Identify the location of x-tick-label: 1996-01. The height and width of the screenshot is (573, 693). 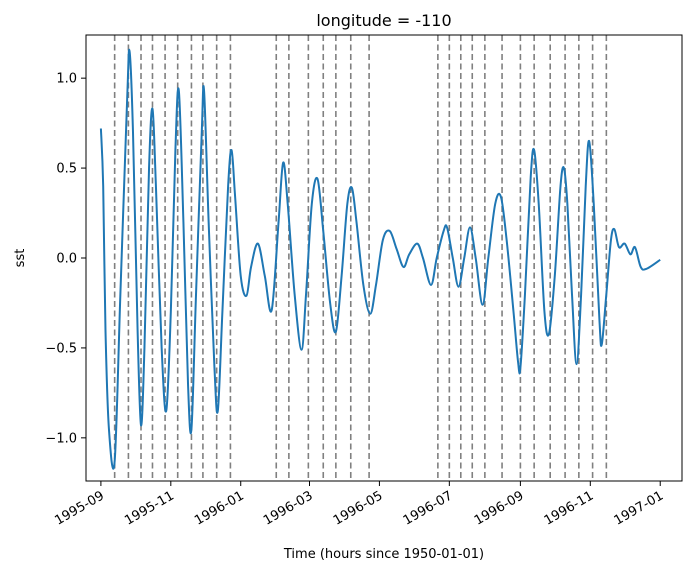
(219, 508).